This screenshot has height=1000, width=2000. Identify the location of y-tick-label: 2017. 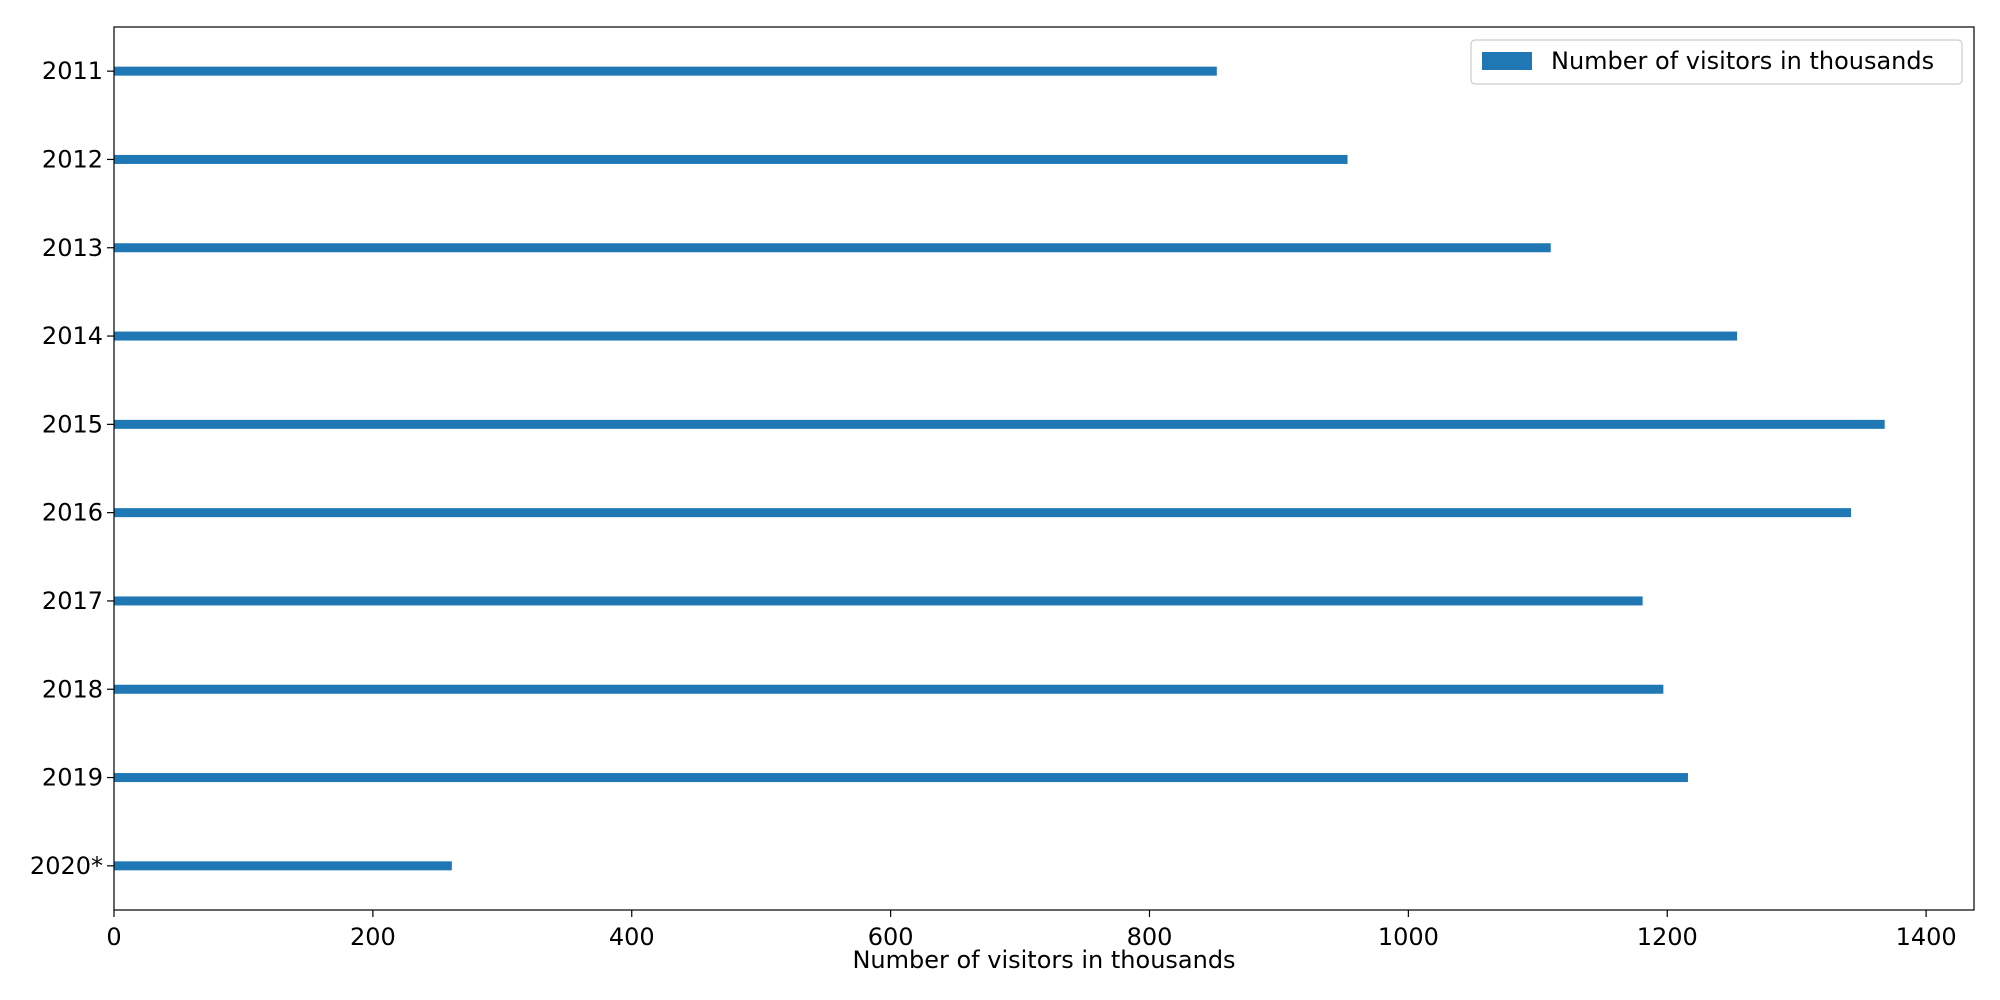
(72, 601).